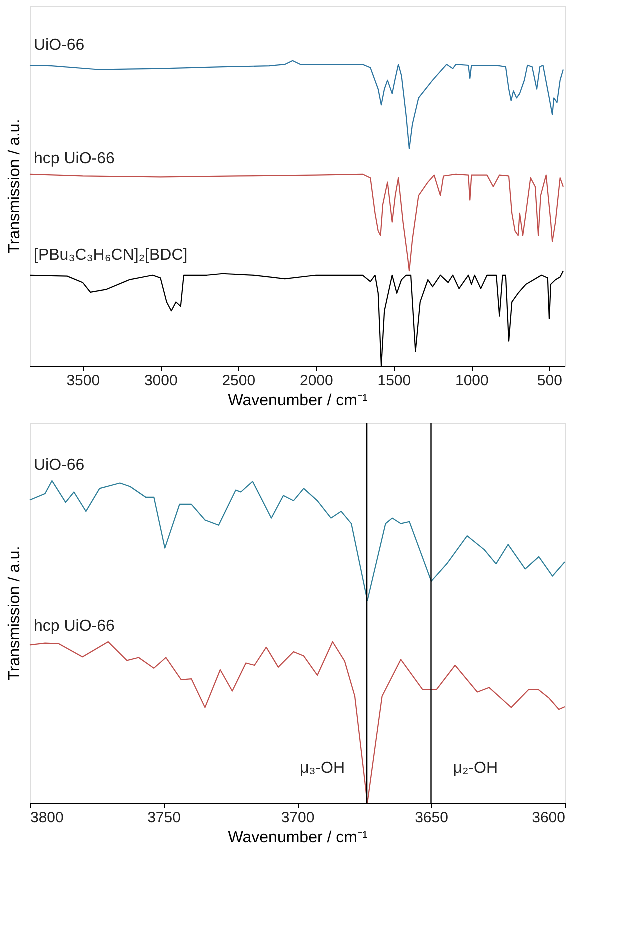 The height and width of the screenshot is (946, 622). Describe the element at coordinates (298, 818) in the screenshot. I see `x-tick-label: 3700` at that location.